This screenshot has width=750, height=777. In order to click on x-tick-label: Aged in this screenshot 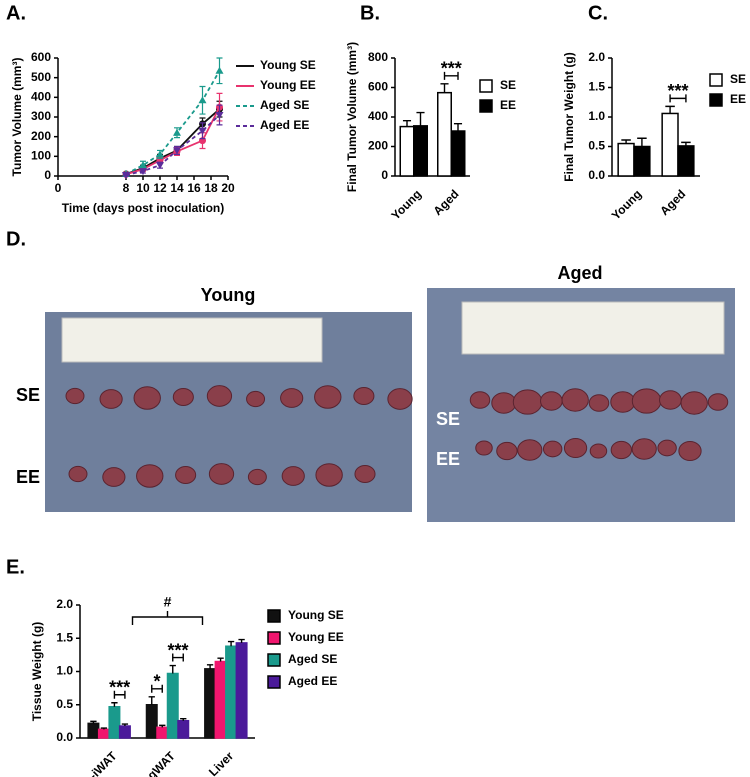, I will do `click(672, 202)`.